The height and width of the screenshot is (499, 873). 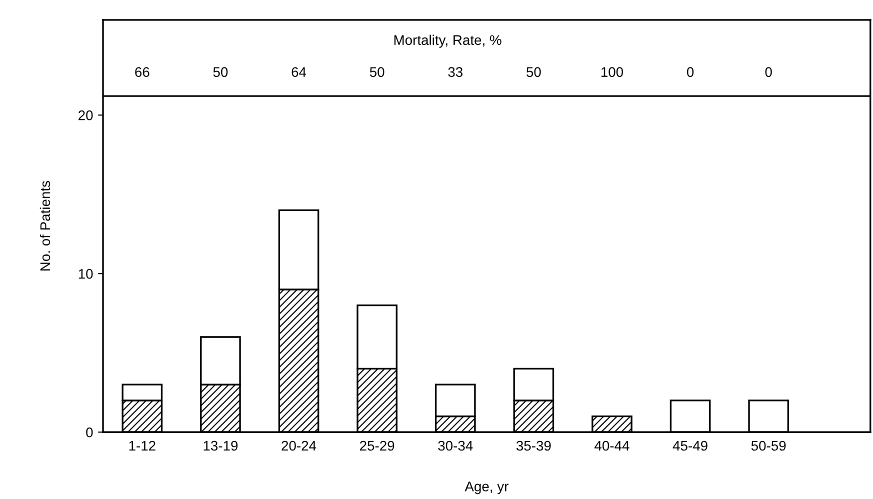 I want to click on x-tick-label: 35-39, so click(x=533, y=445).